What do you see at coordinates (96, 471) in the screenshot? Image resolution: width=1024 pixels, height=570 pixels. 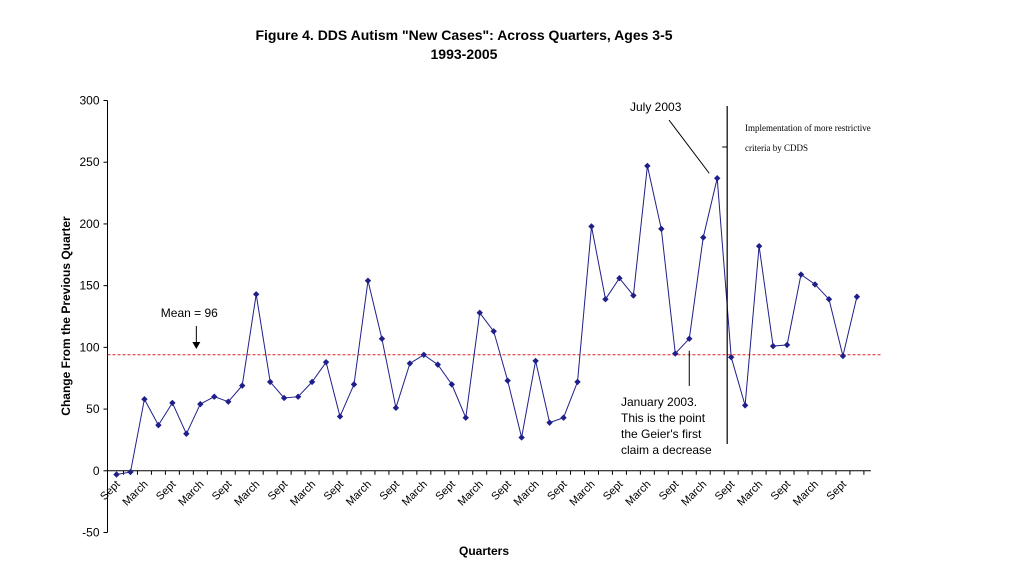 I see `y-tick-label: 0` at bounding box center [96, 471].